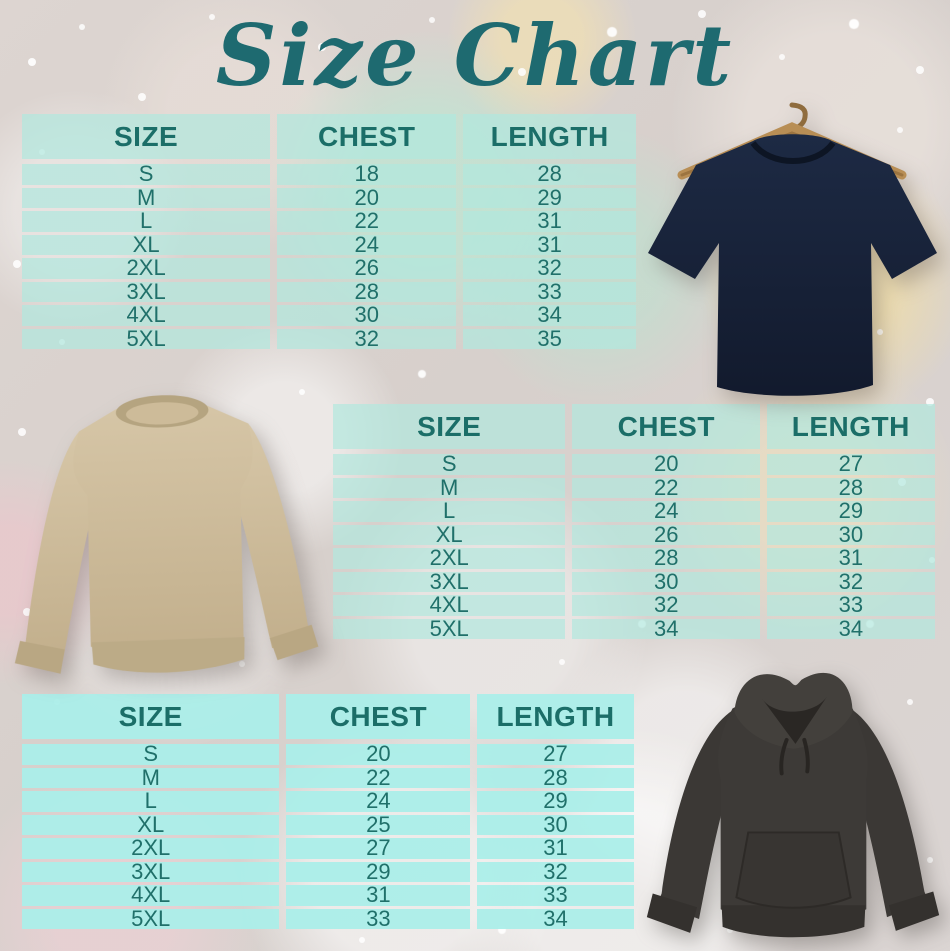 This screenshot has width=950, height=951. What do you see at coordinates (378, 848) in the screenshot?
I see `chest-cell: 27` at bounding box center [378, 848].